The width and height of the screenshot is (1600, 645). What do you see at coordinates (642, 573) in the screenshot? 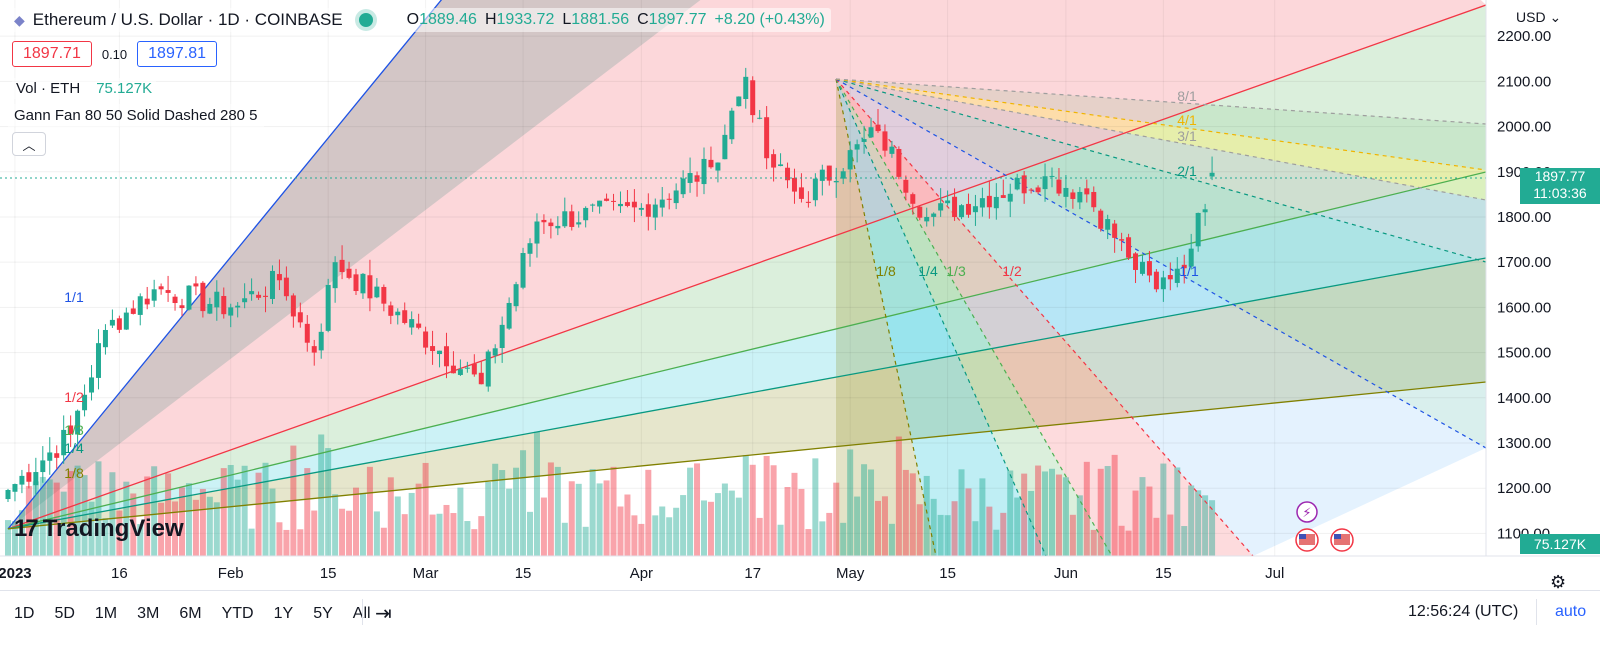
I see `time-axis: 2023 16 Feb 15 Mar 15 Apr 17 May 15 Jun 15 Jul` at bounding box center [642, 573].